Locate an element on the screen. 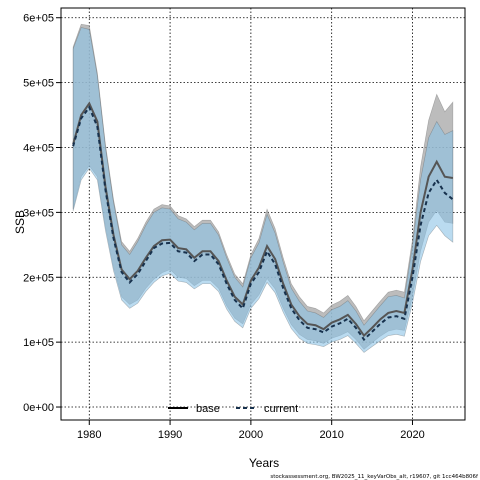 The image size is (480, 480). y-tick-label: 4e+05 is located at coordinates (38, 148).